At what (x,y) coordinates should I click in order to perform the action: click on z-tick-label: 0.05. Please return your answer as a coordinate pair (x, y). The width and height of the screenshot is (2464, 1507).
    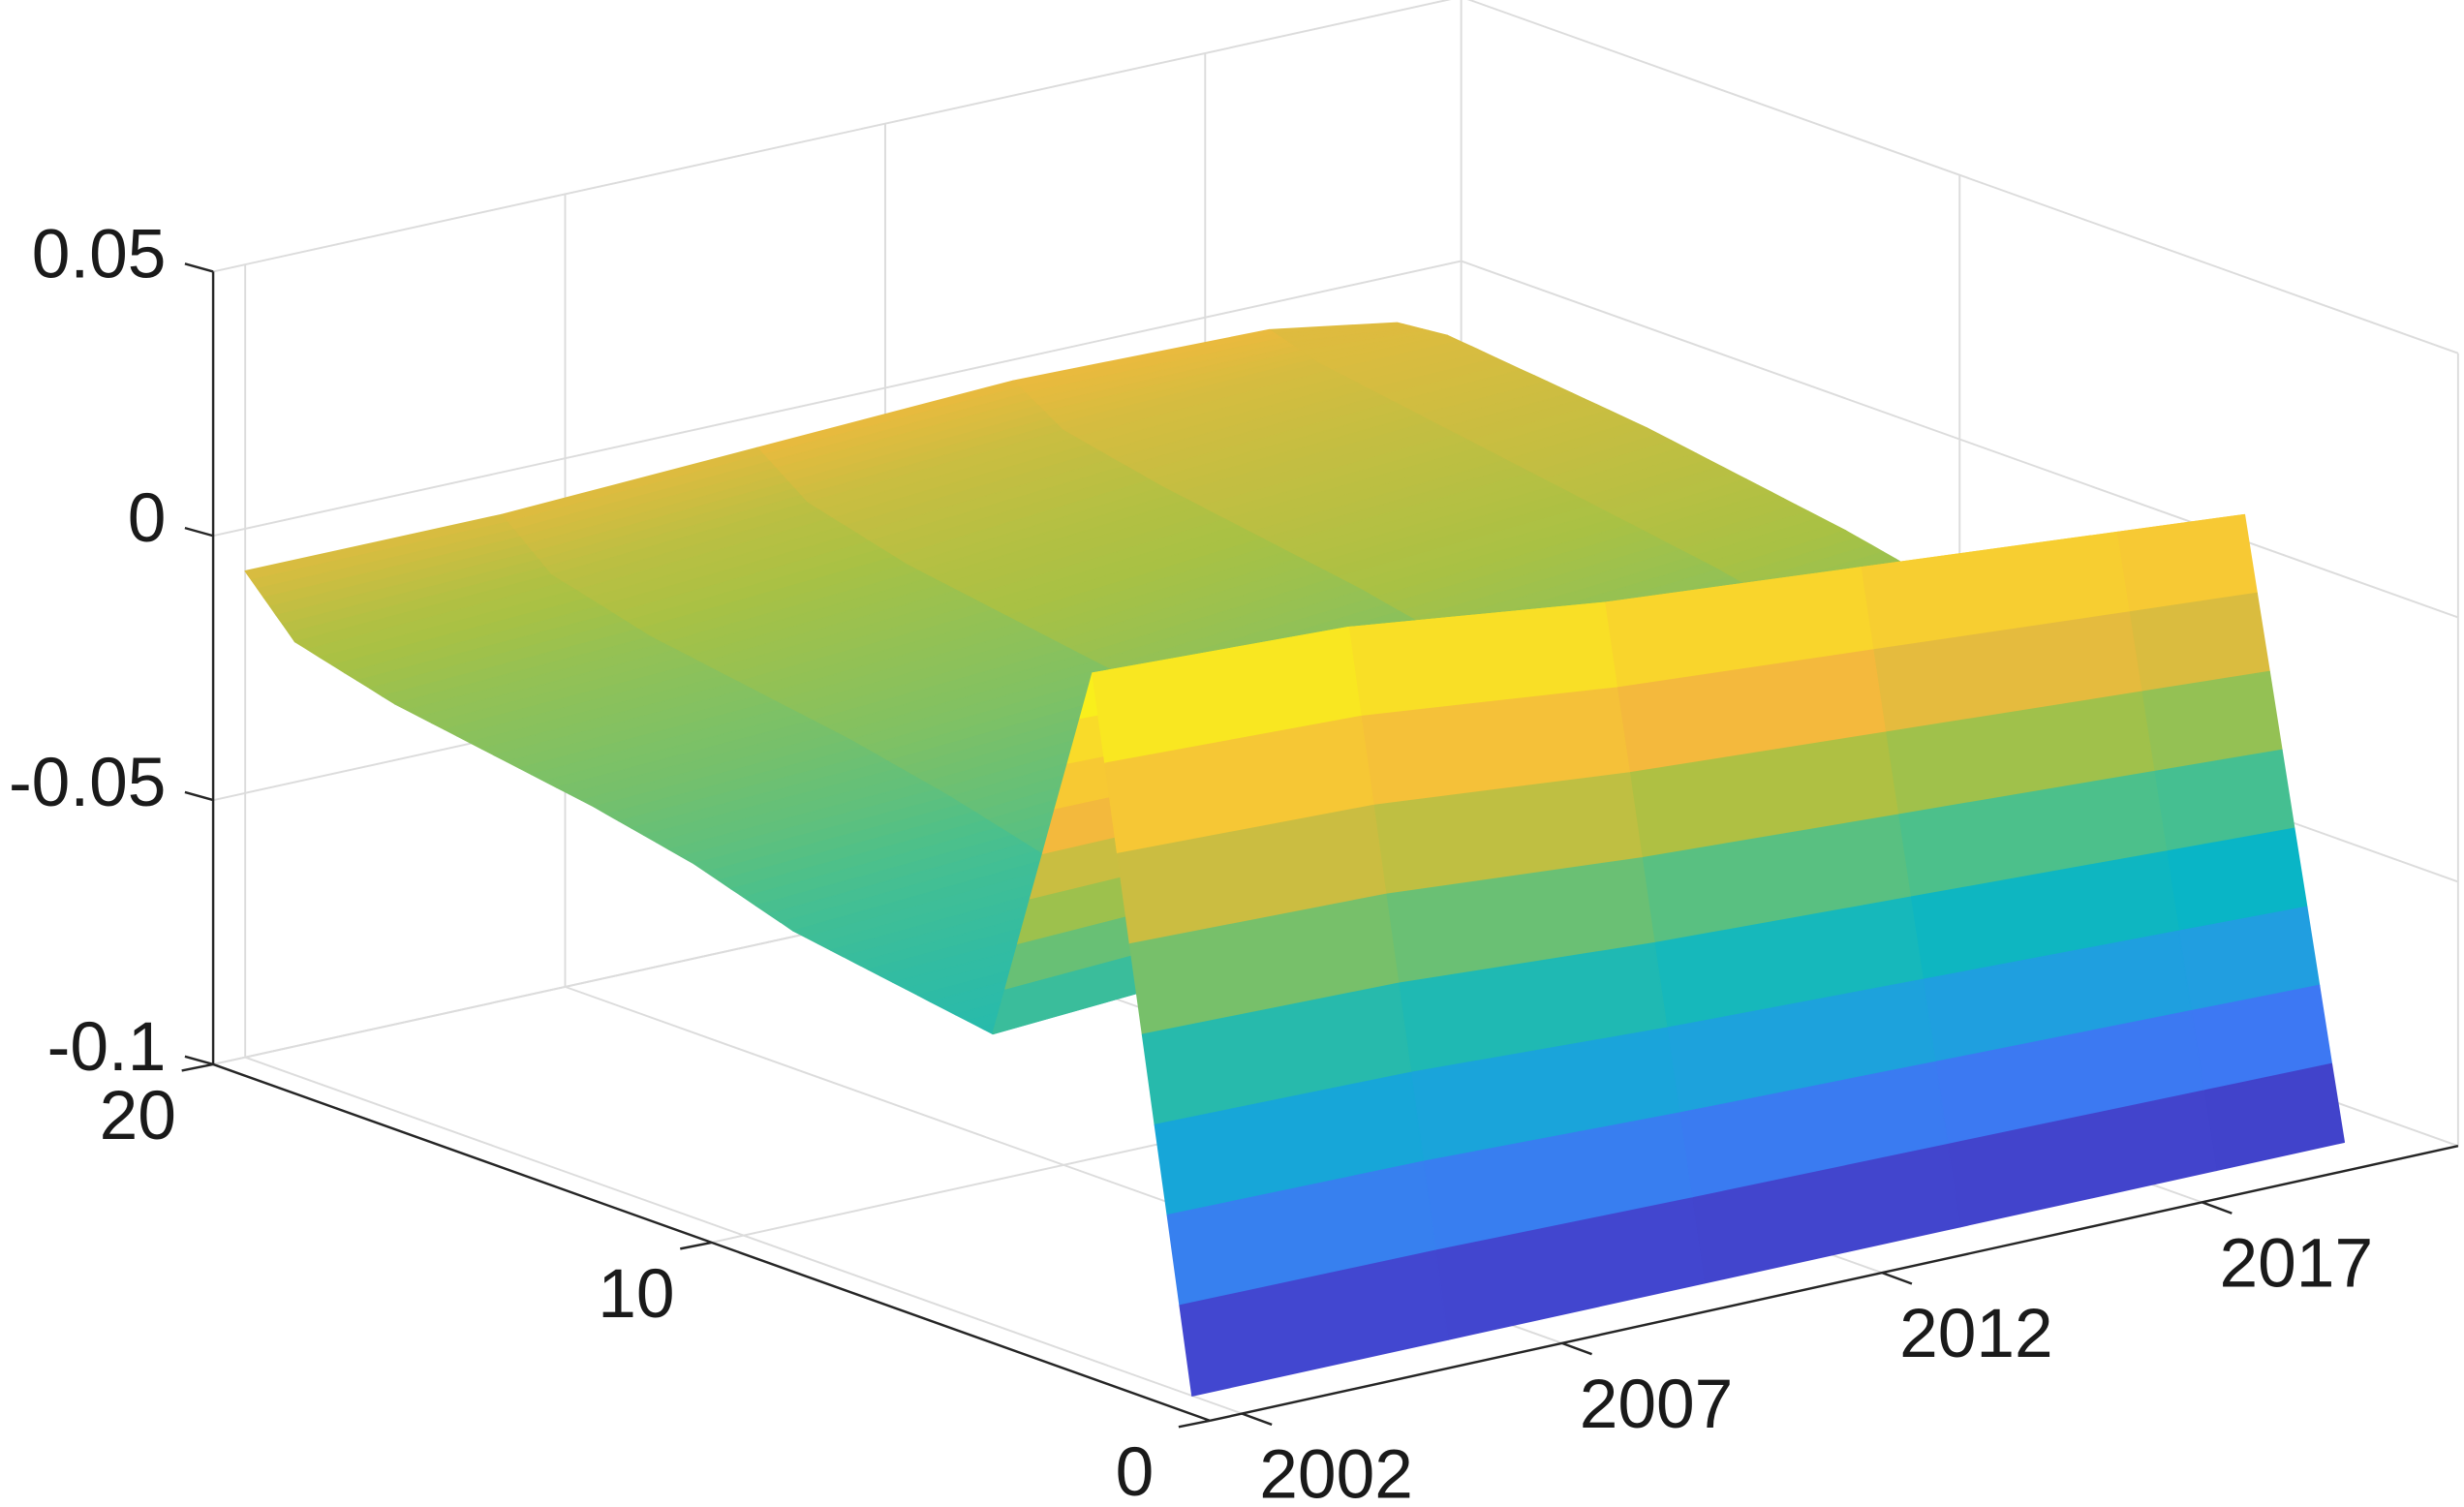
    Looking at the image, I should click on (100, 254).